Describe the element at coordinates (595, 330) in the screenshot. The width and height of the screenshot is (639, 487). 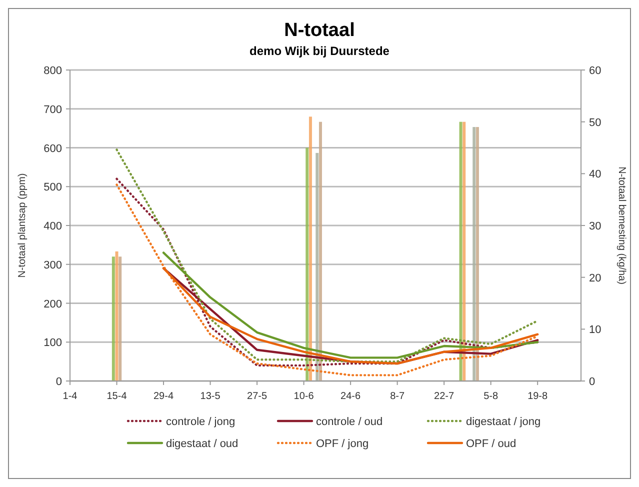
I see `y2-tick-label: 10` at that location.